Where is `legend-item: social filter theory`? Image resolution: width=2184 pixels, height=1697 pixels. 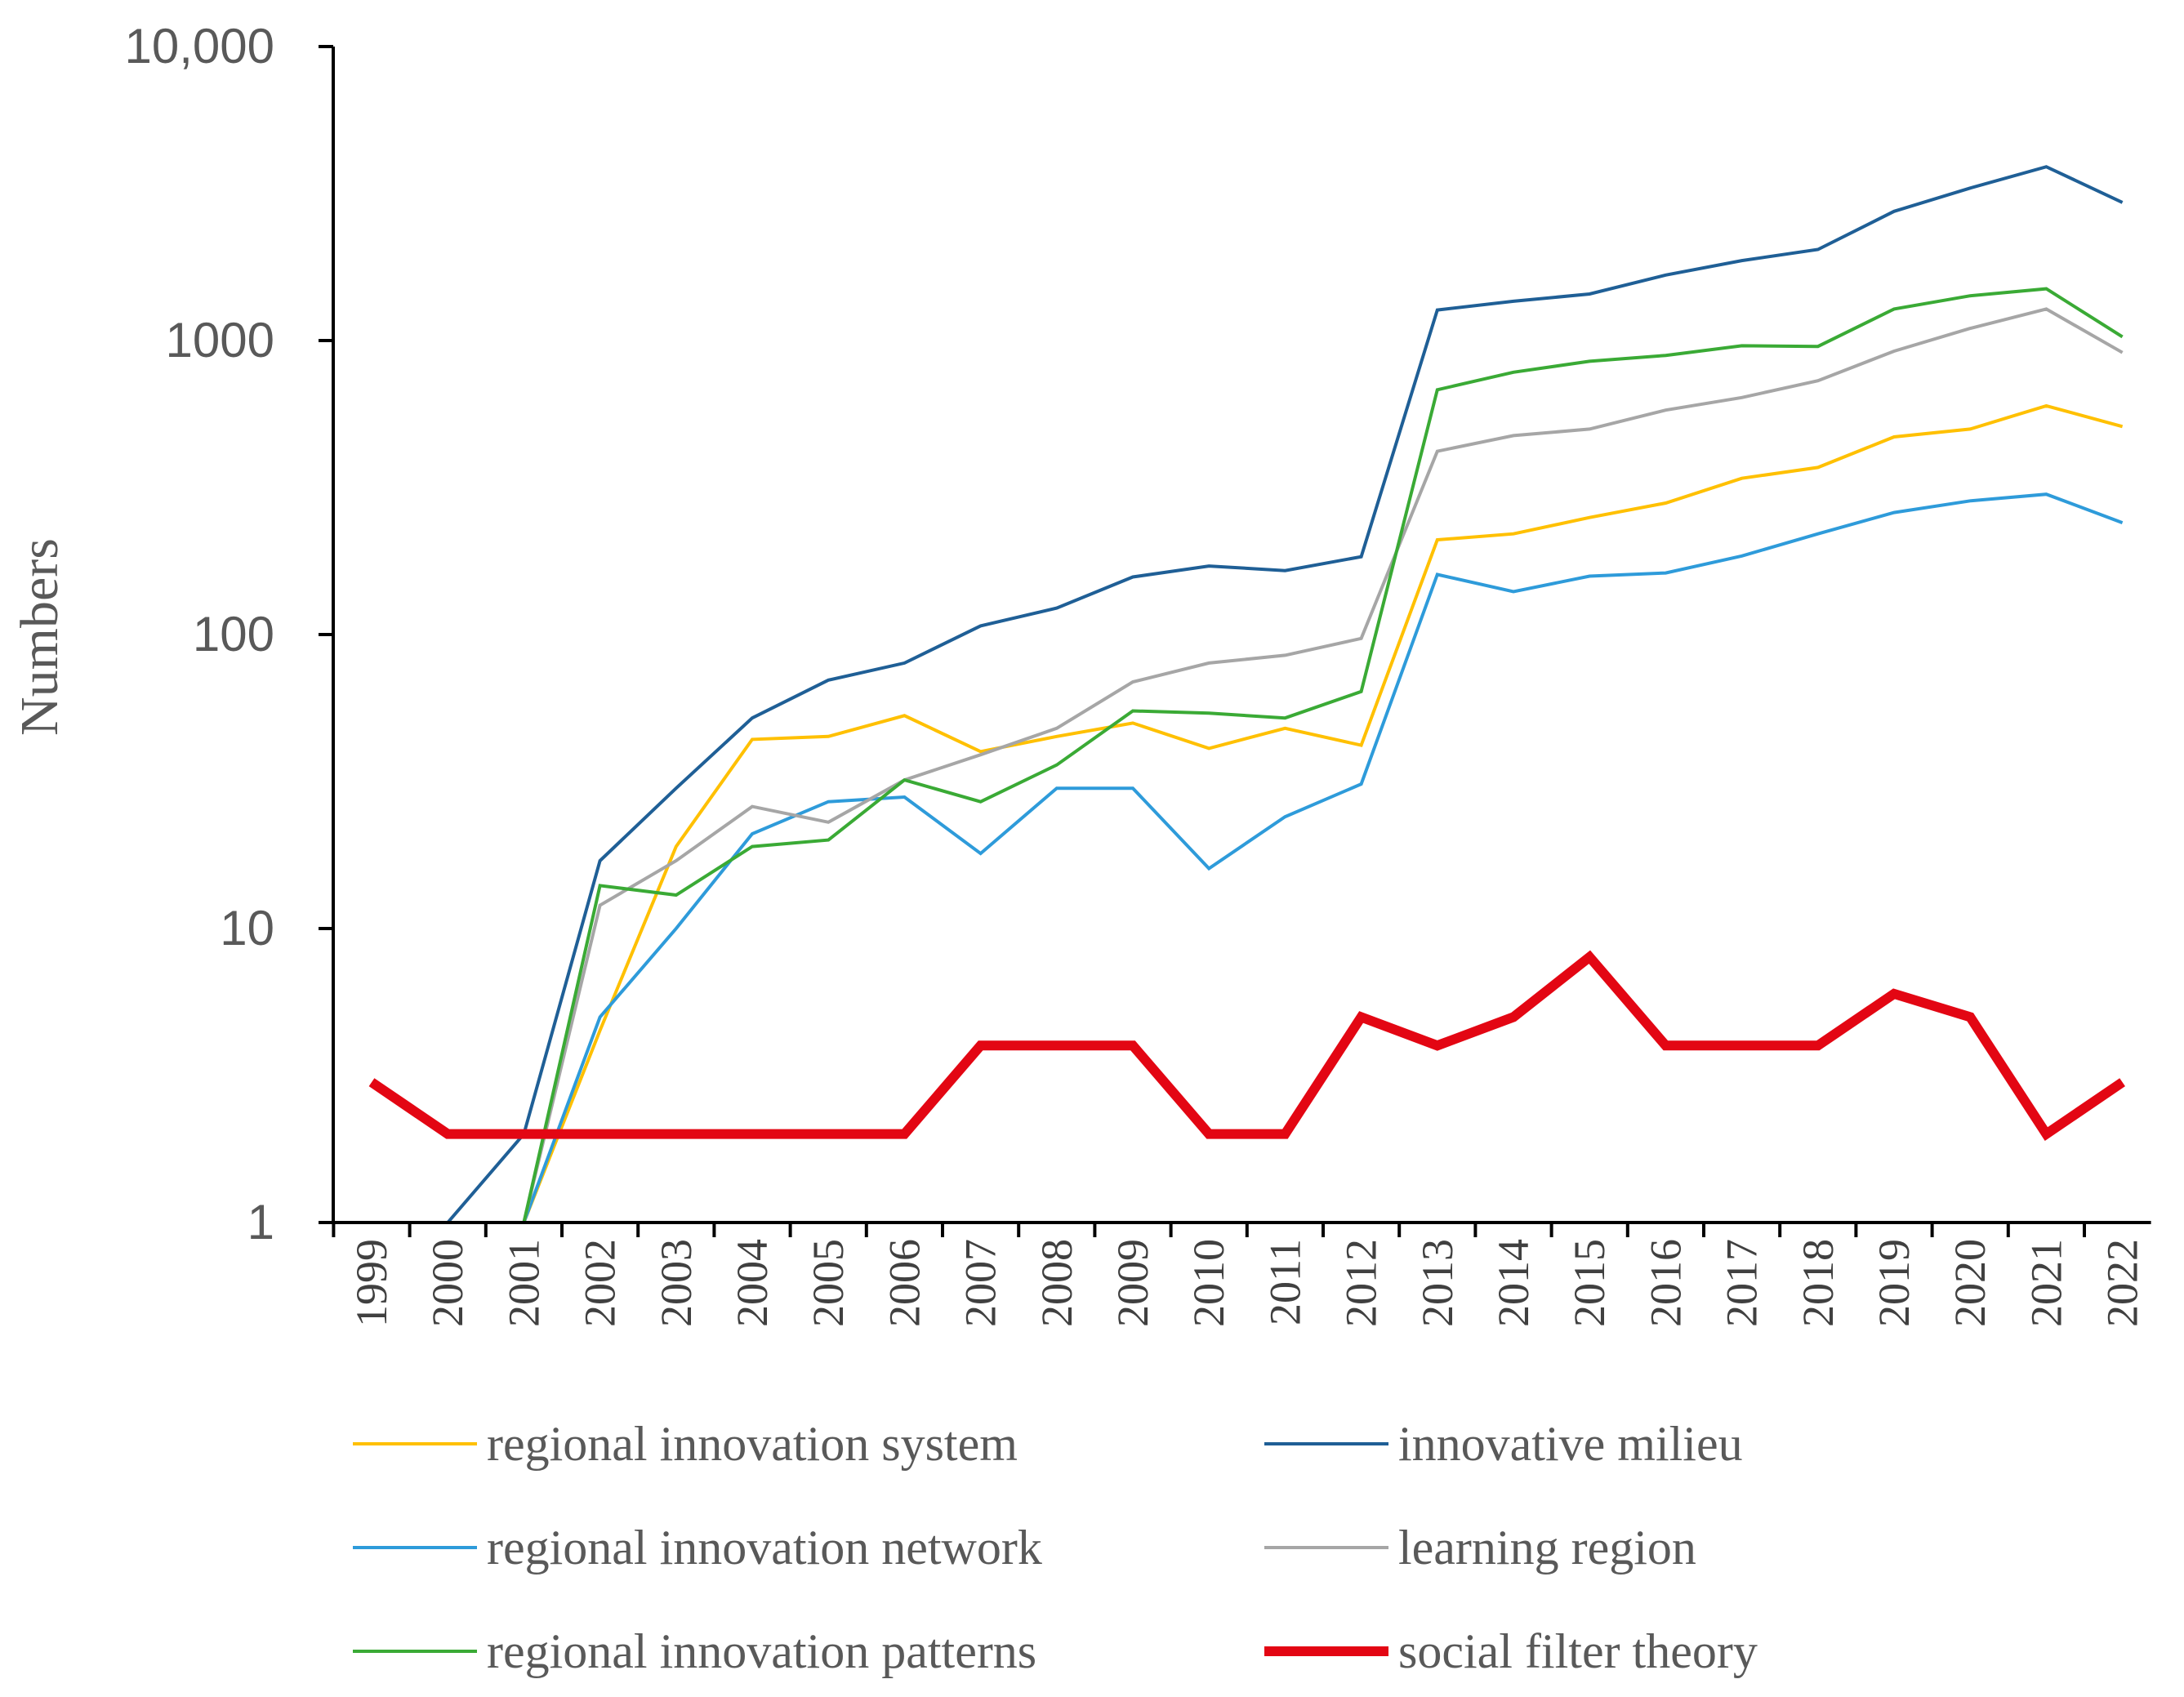 legend-item: social filter theory is located at coordinates (1511, 1651).